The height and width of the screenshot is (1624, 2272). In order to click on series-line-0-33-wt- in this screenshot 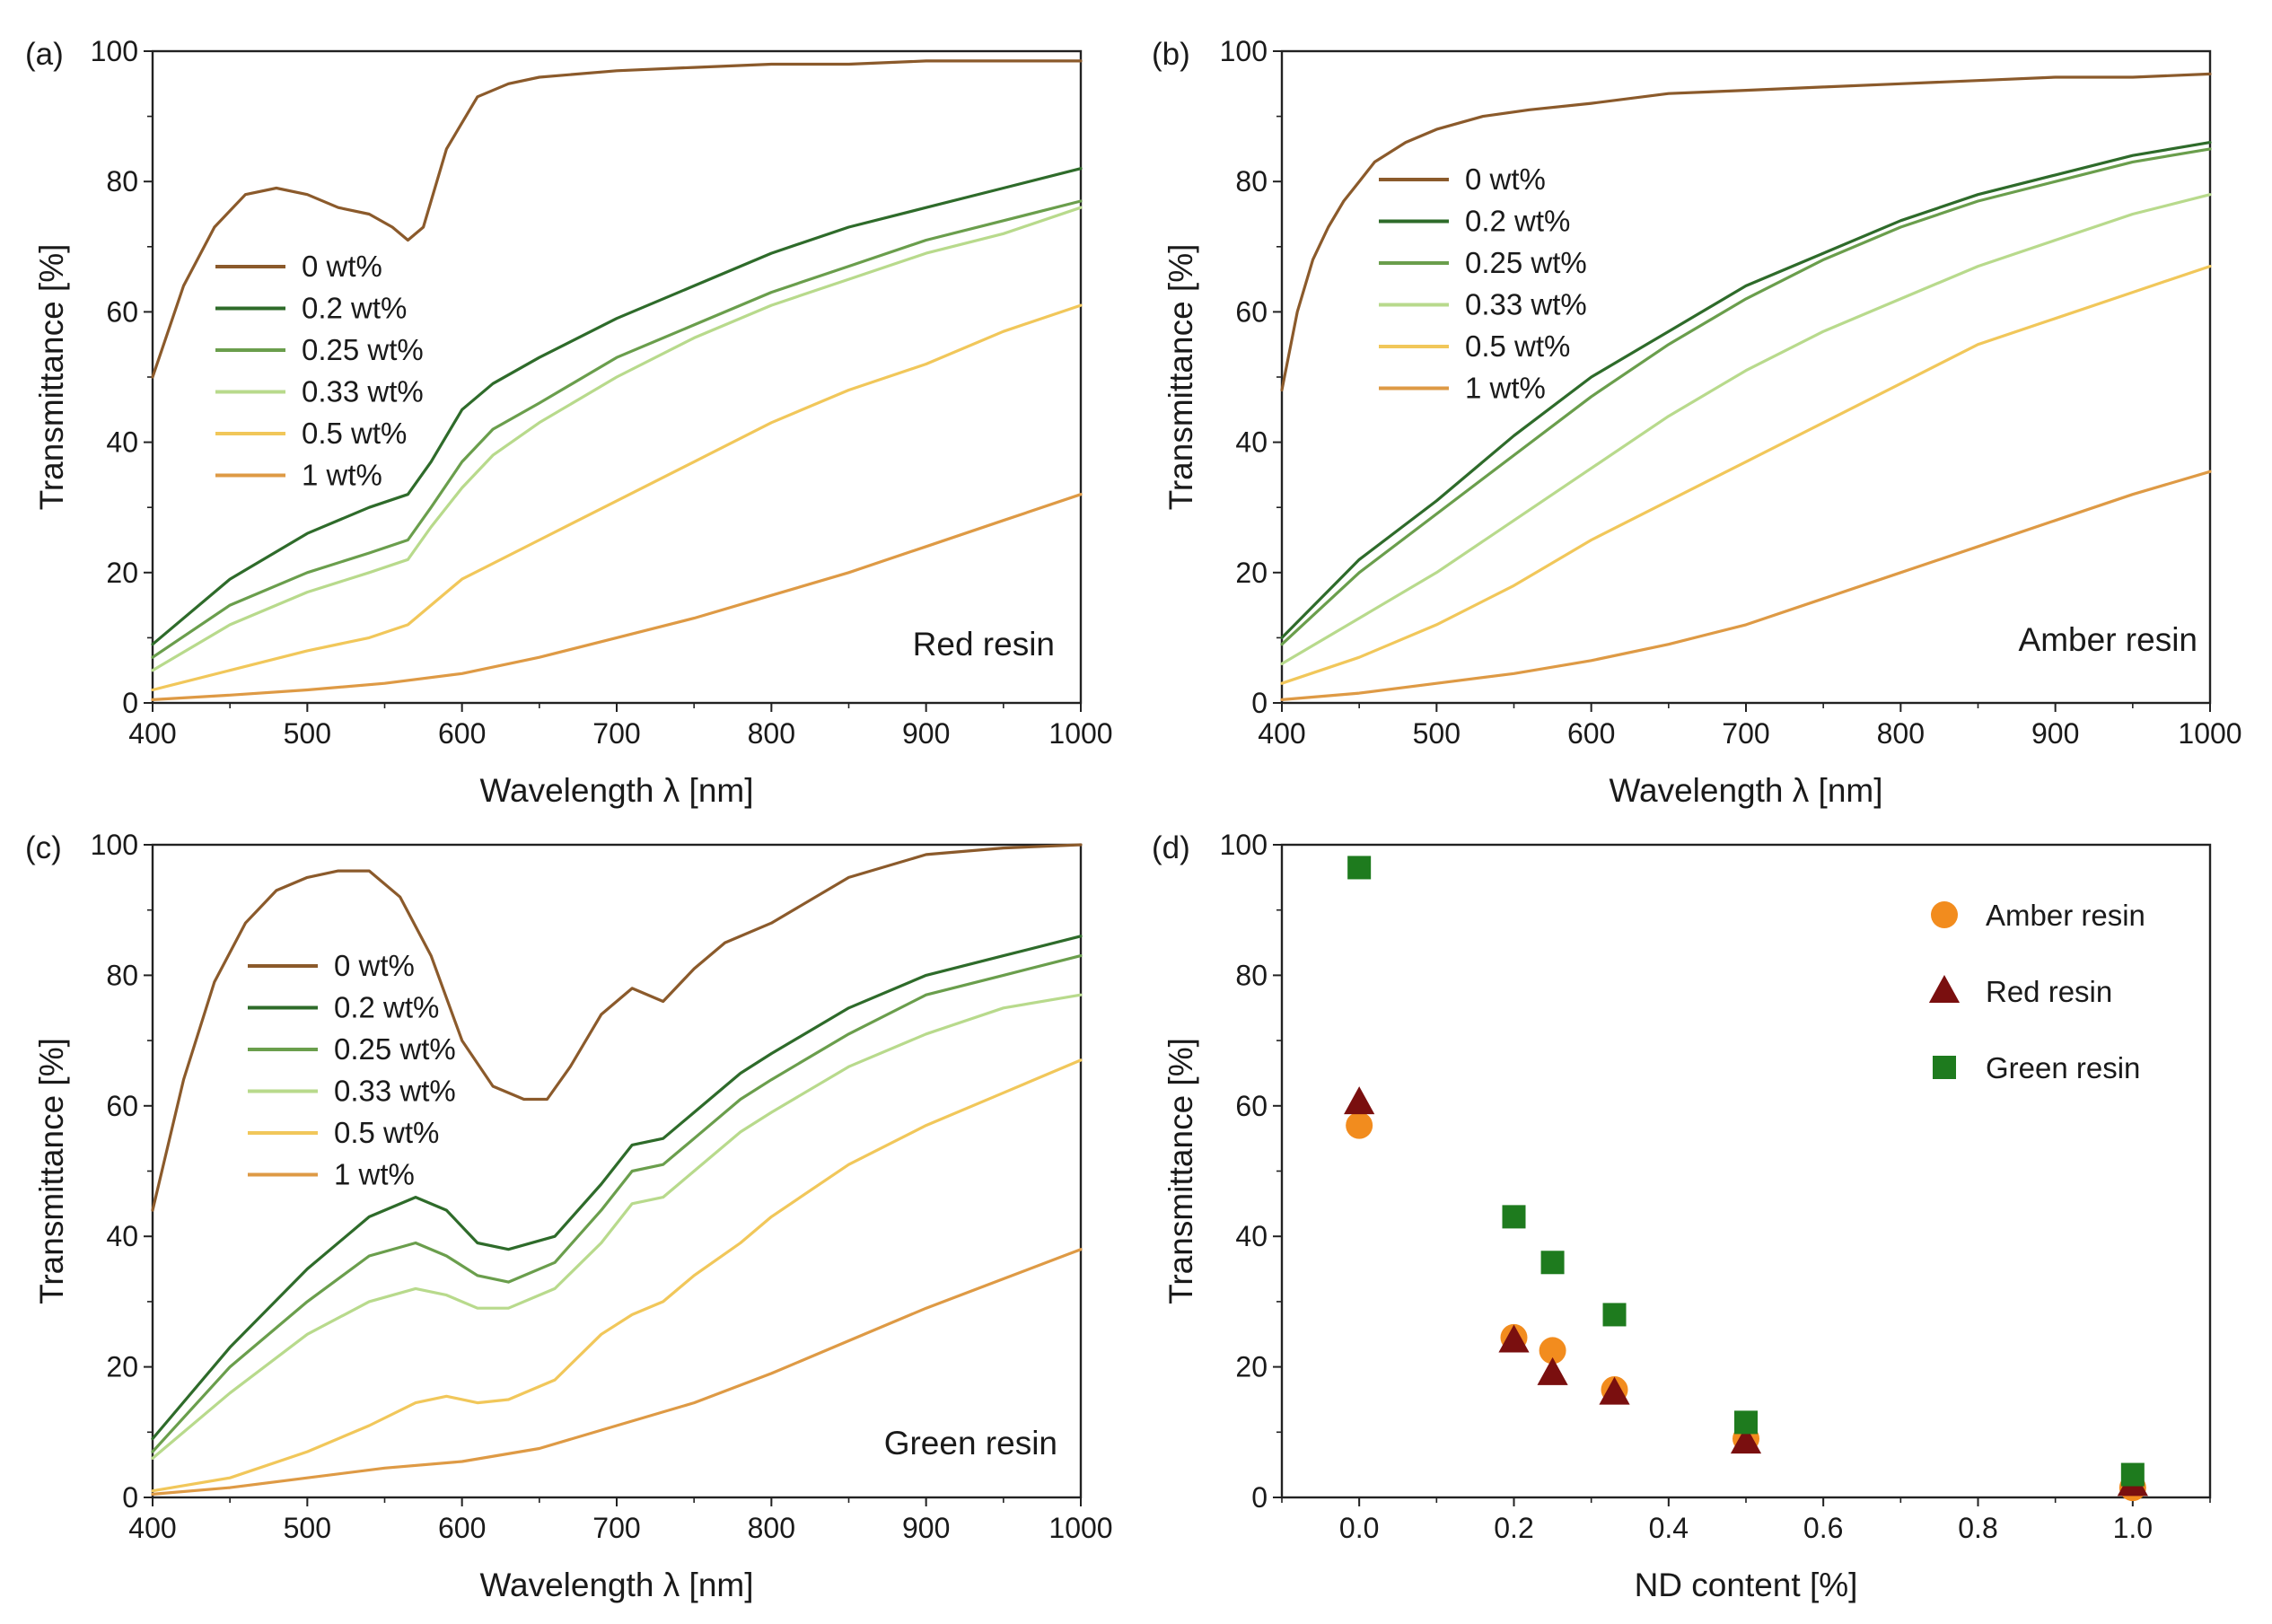, I will do `click(617, 439)`.